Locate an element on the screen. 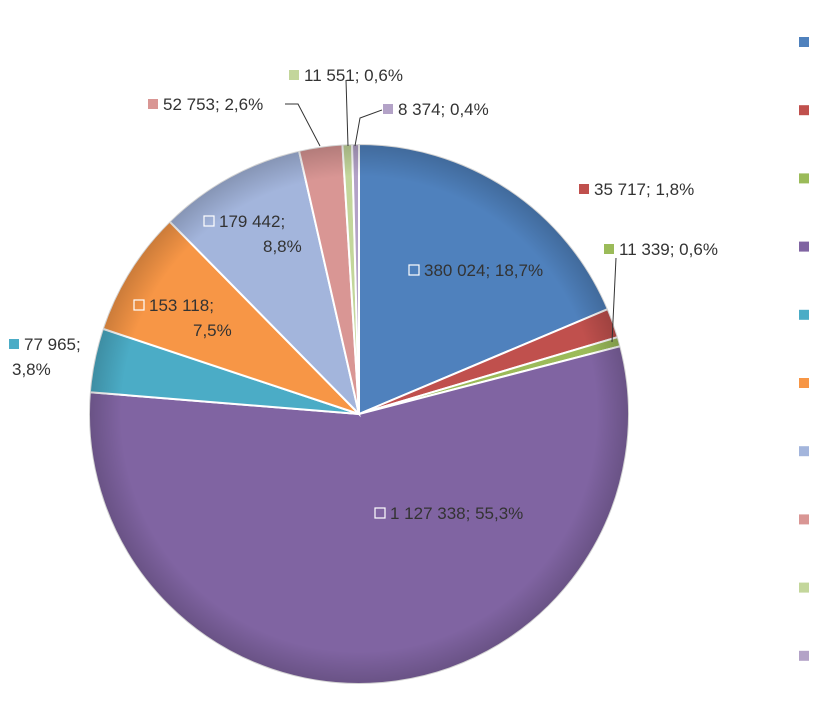  data-label-text: 77 965; 3,8% is located at coordinates (46, 357).